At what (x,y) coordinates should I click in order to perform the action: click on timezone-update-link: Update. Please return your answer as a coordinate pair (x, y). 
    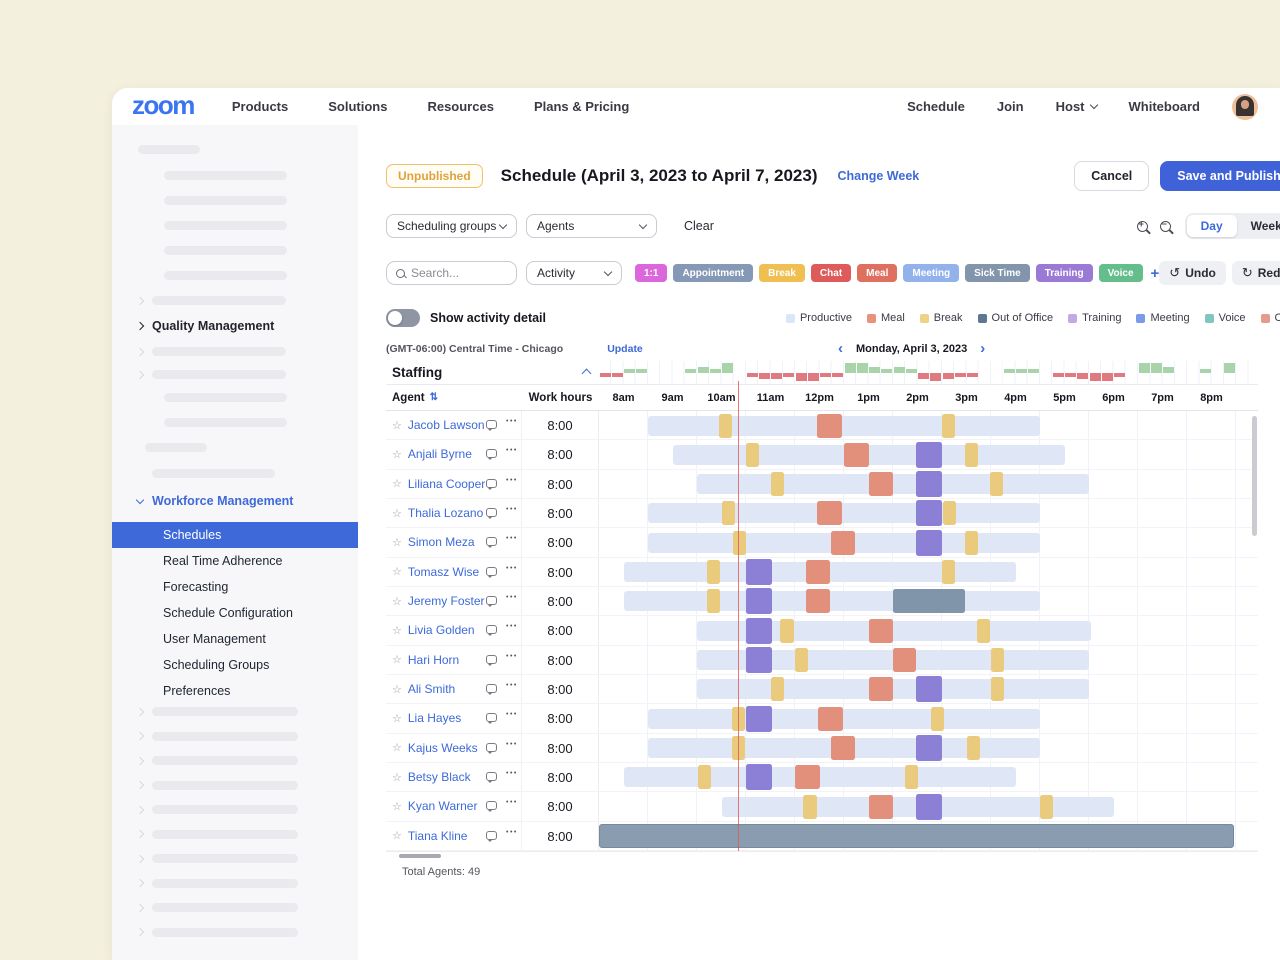
    Looking at the image, I should click on (625, 349).